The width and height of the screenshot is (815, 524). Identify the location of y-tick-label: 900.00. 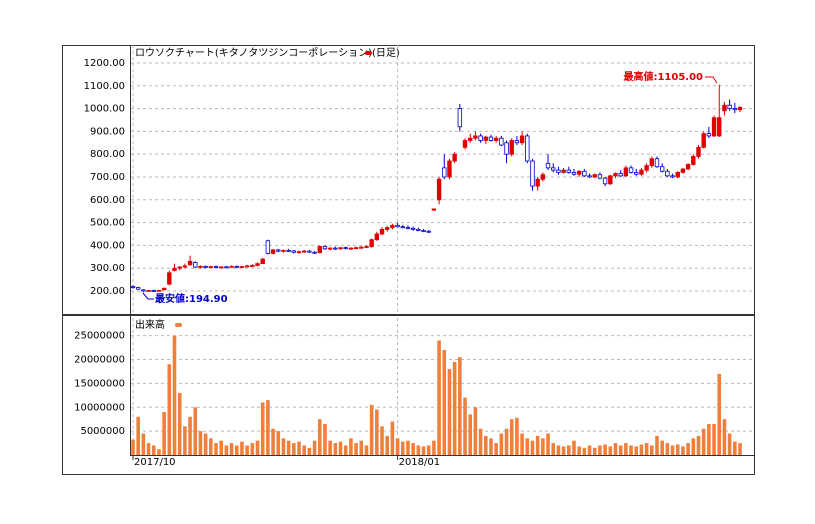
(107, 131).